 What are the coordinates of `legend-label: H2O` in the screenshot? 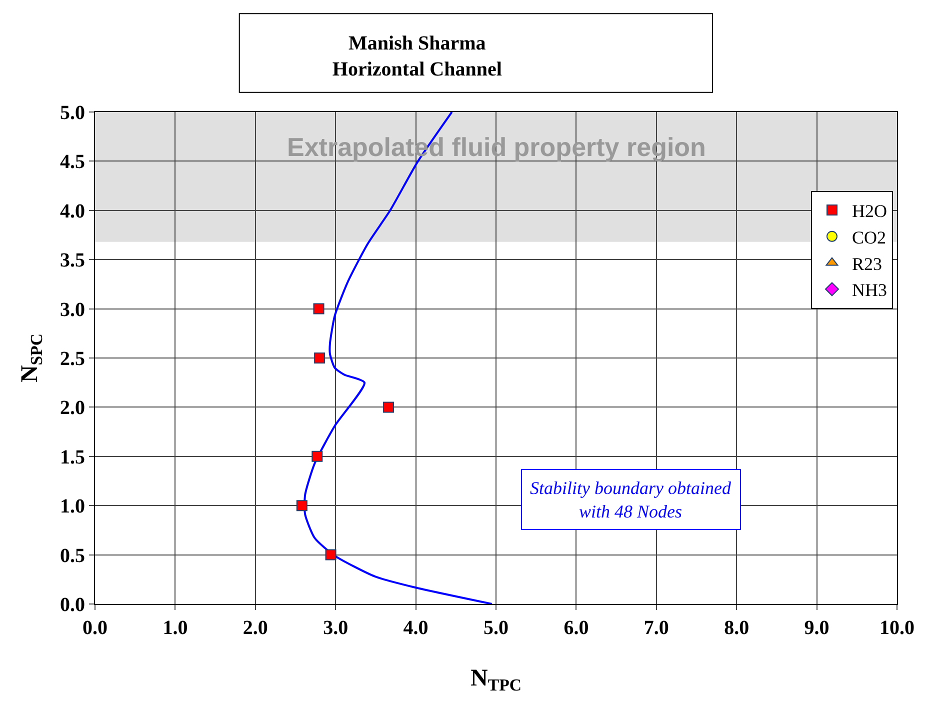 It's located at (869, 210).